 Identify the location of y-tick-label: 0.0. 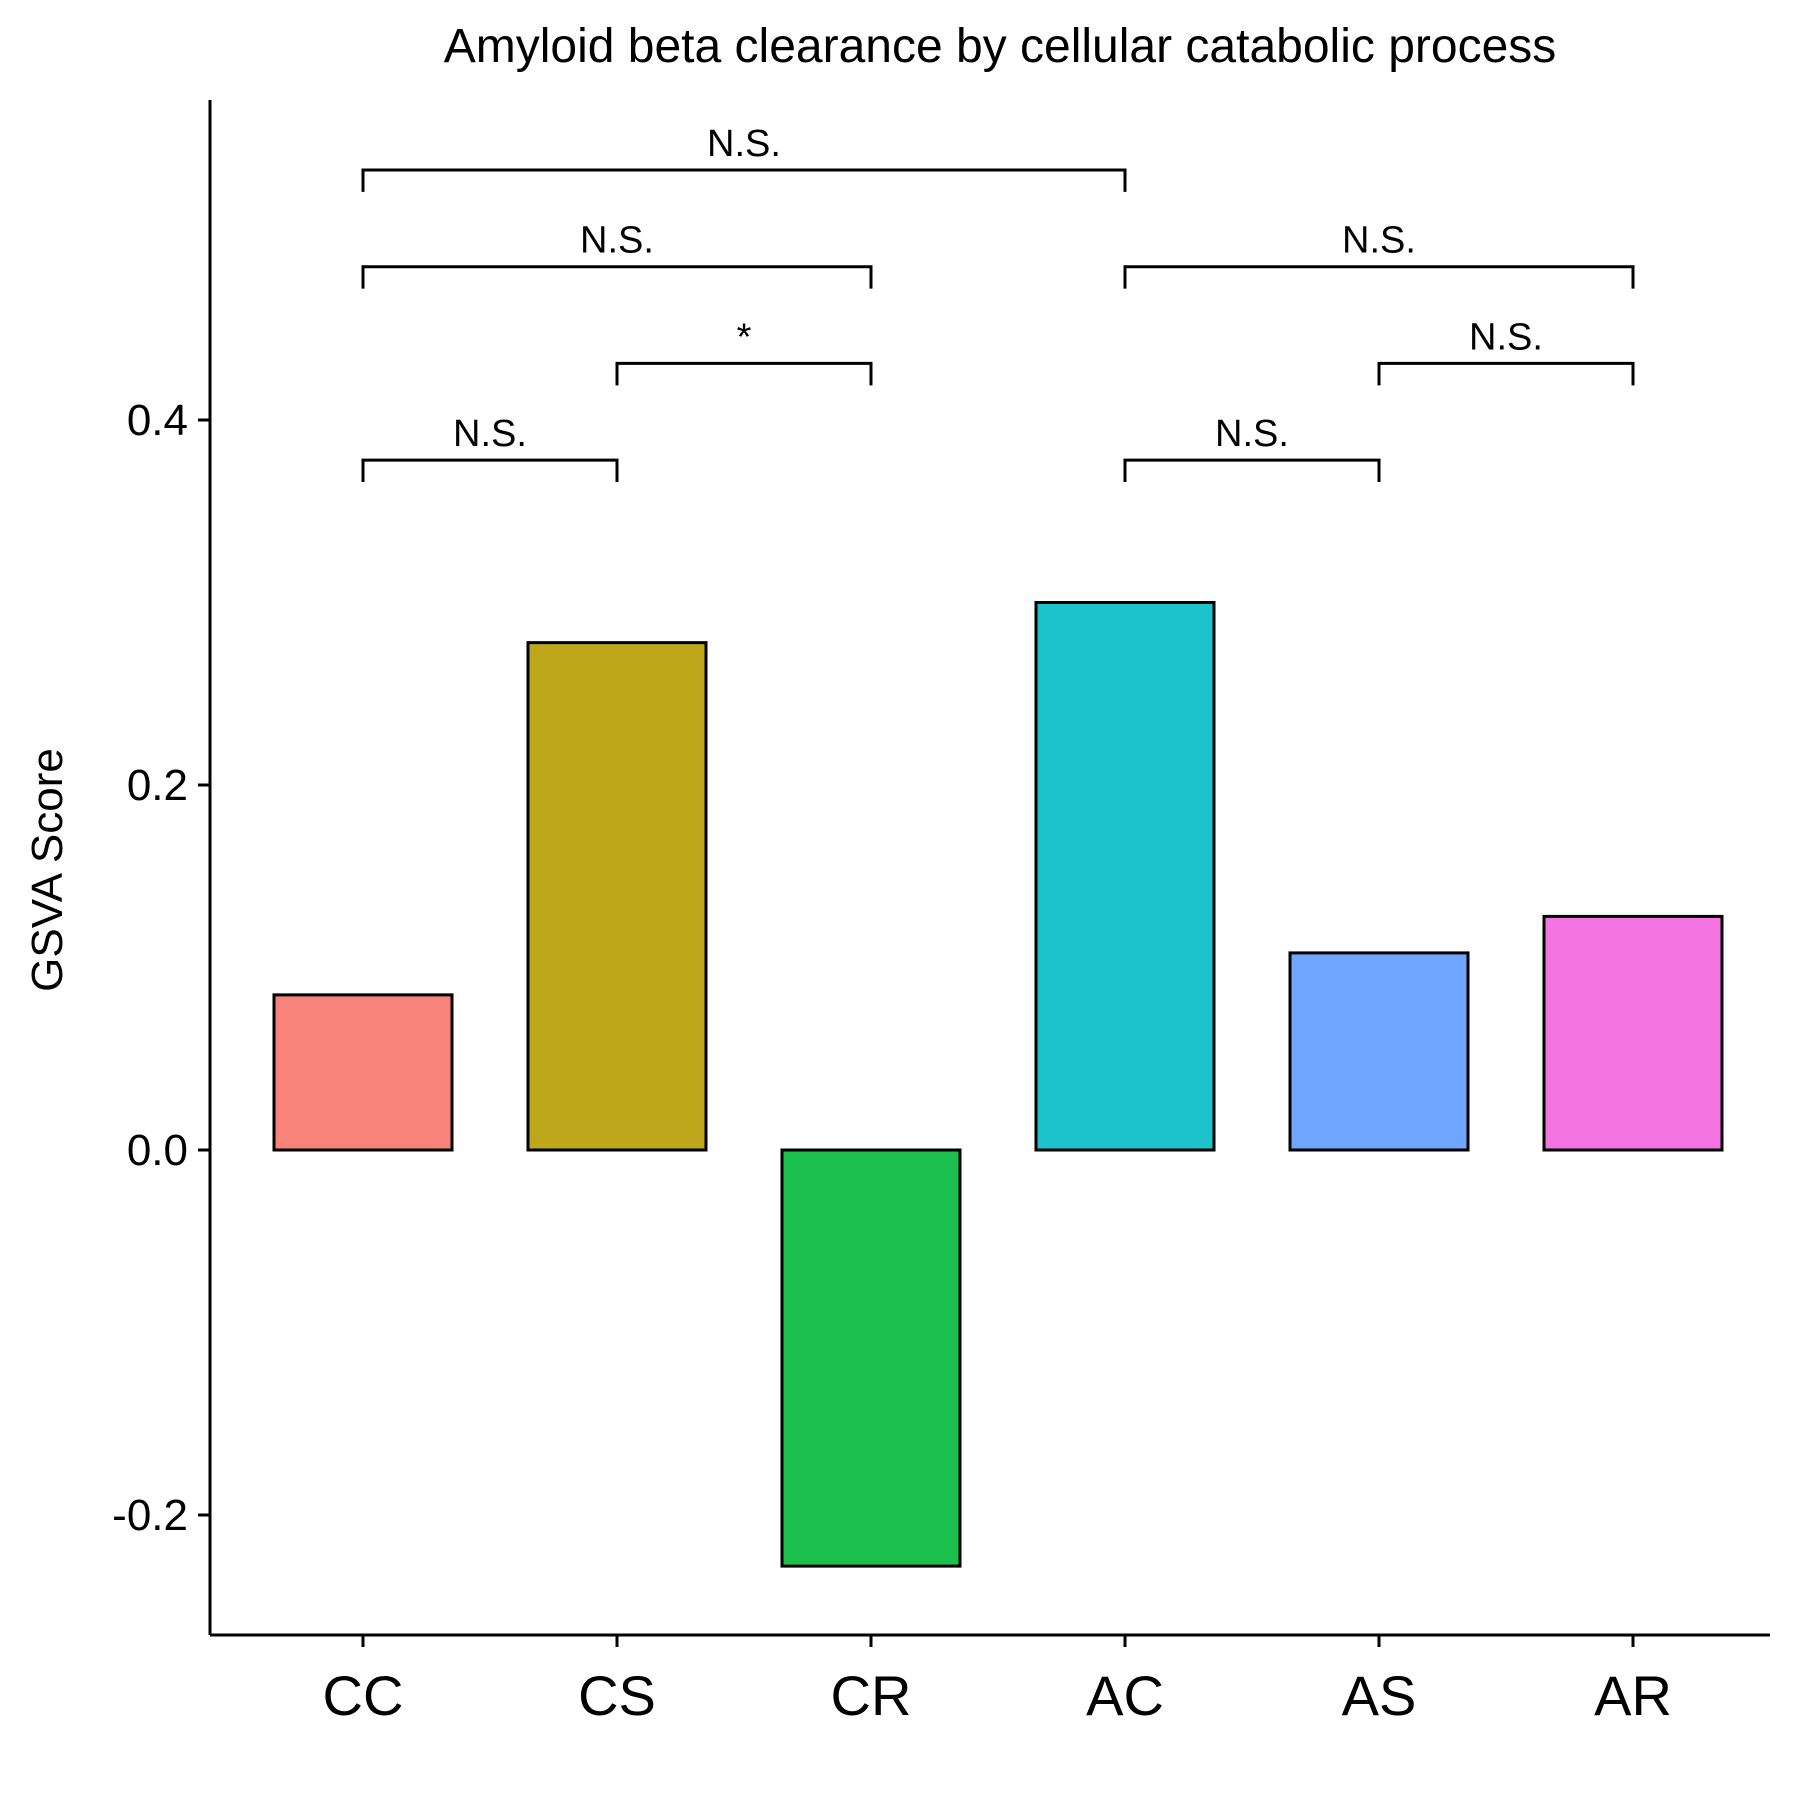
(157, 1150).